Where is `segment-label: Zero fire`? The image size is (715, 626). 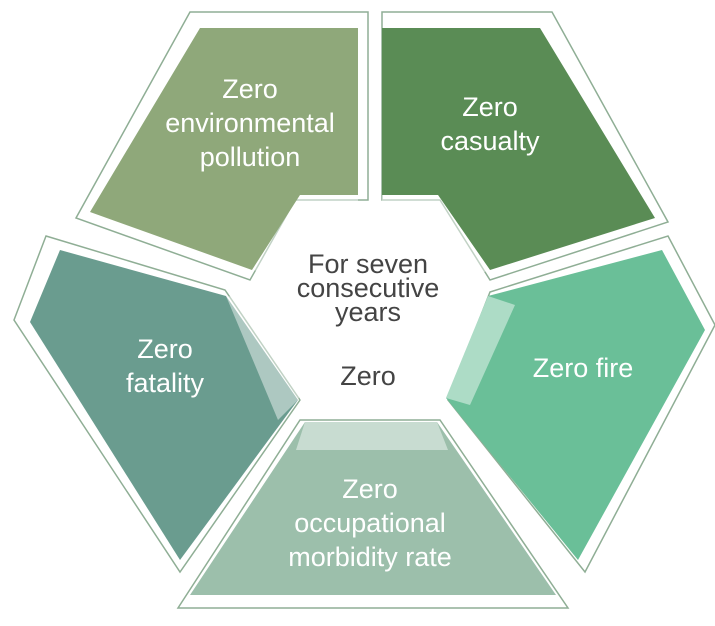 segment-label: Zero fire is located at coordinates (583, 368).